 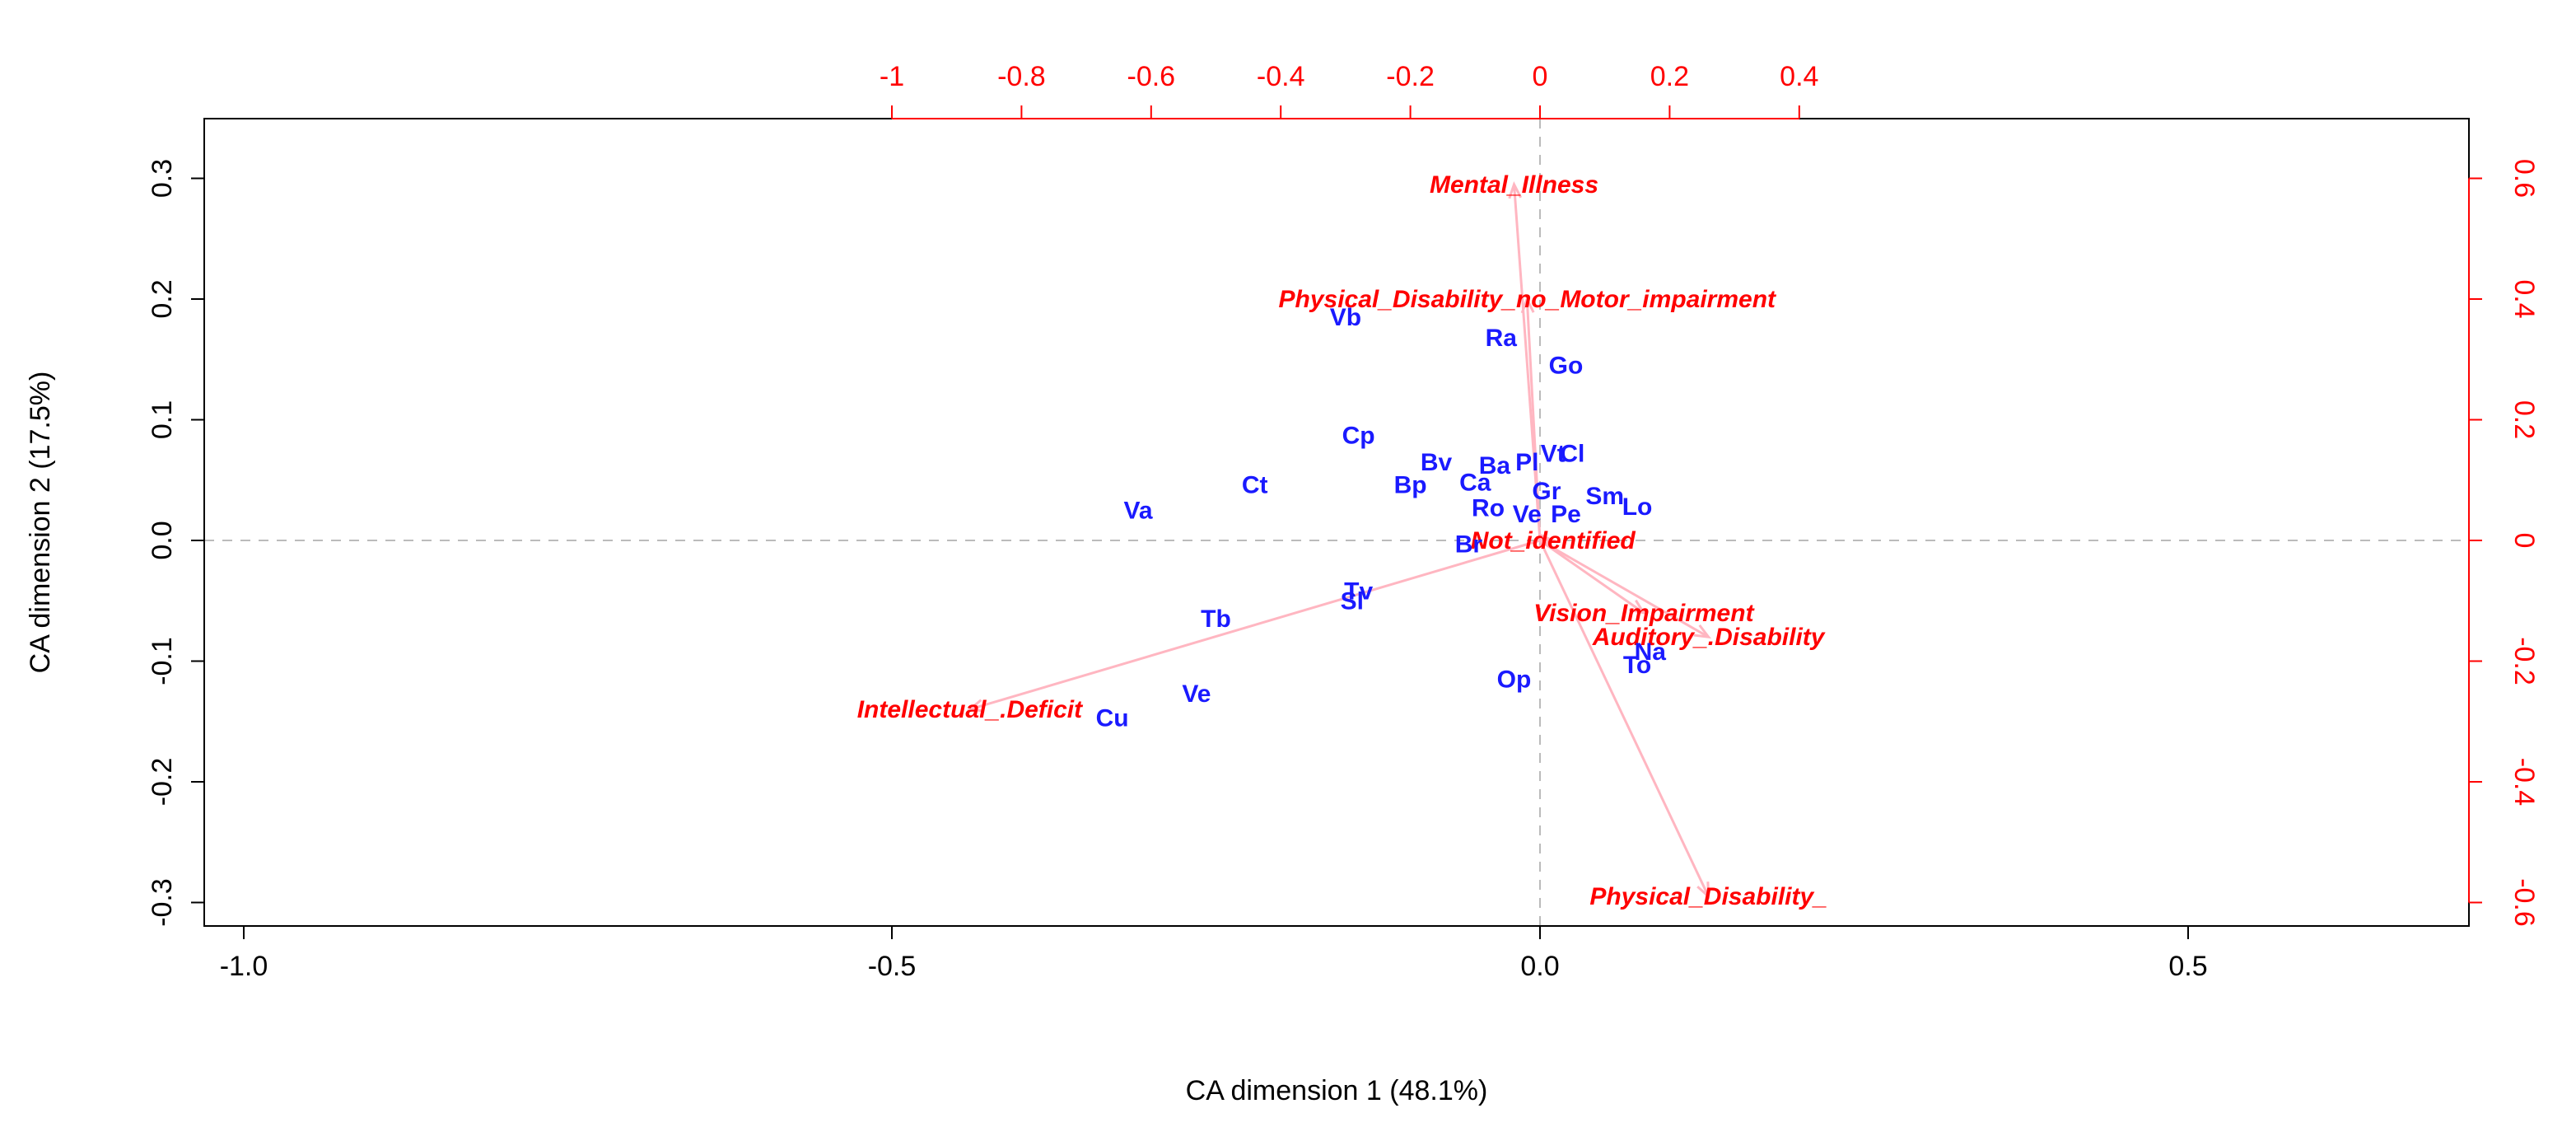 What do you see at coordinates (1488, 508) in the screenshot?
I see `row-point-label: Ro` at bounding box center [1488, 508].